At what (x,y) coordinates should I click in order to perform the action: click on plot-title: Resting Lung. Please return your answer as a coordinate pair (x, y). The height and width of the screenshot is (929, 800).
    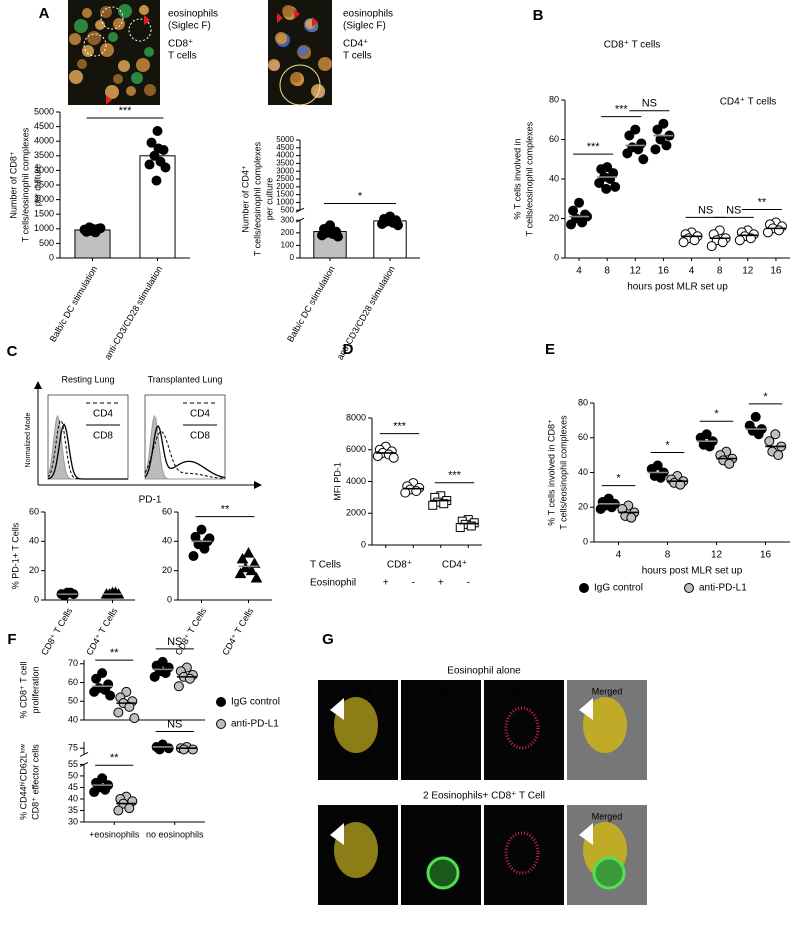
    Looking at the image, I should click on (87, 379).